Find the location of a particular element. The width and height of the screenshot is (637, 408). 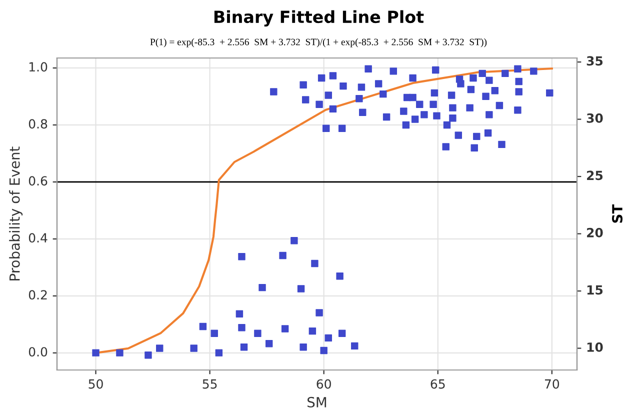

y-tick-label: 0.2 is located at coordinates (37, 295).